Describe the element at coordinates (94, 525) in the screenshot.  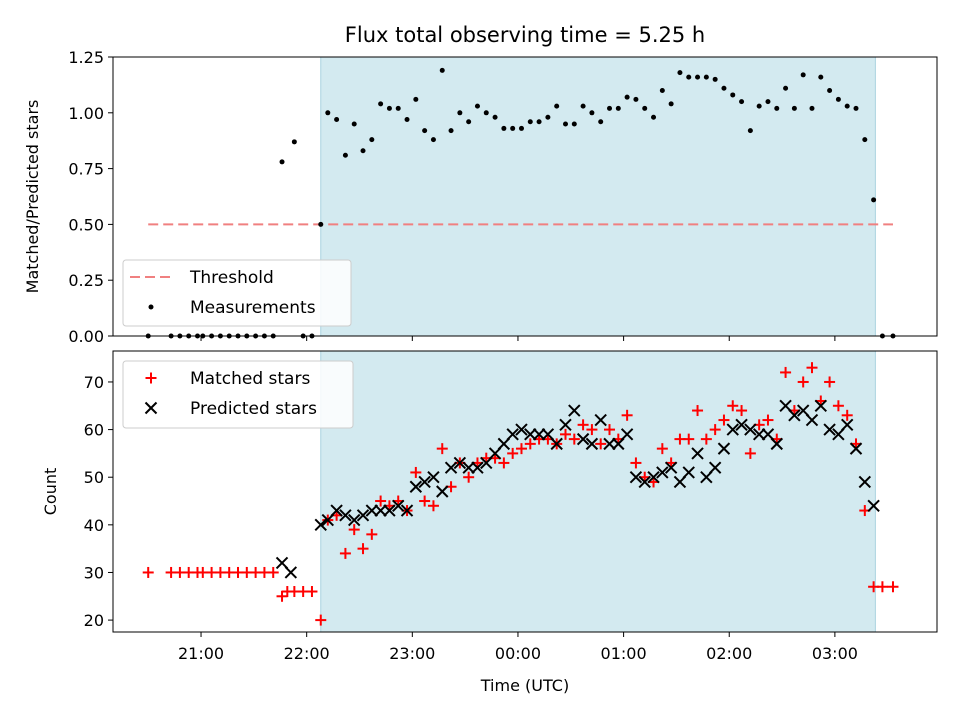
I see `count-y-tick-label: 40` at that location.